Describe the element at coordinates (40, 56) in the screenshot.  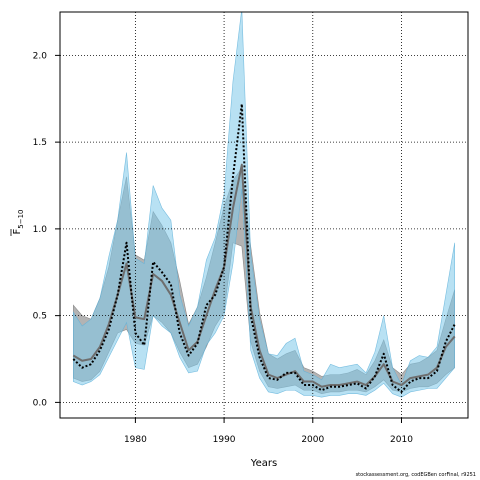
I see `y-tick-label: 2.0` at that location.